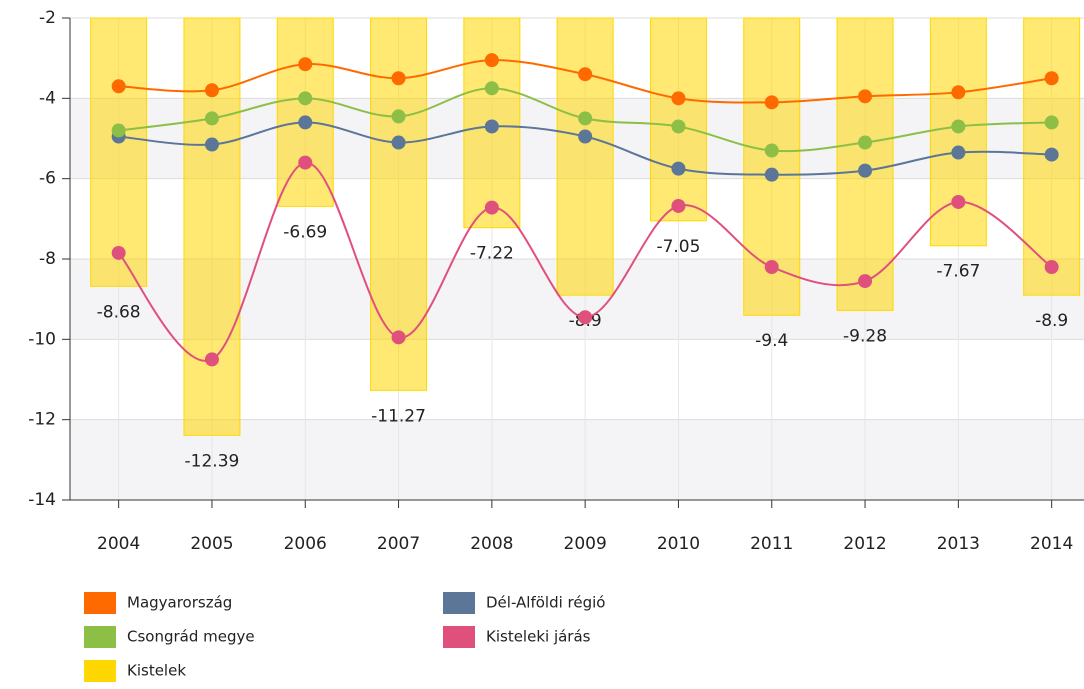  I want to click on y-tick-label: -10, so click(42, 339).